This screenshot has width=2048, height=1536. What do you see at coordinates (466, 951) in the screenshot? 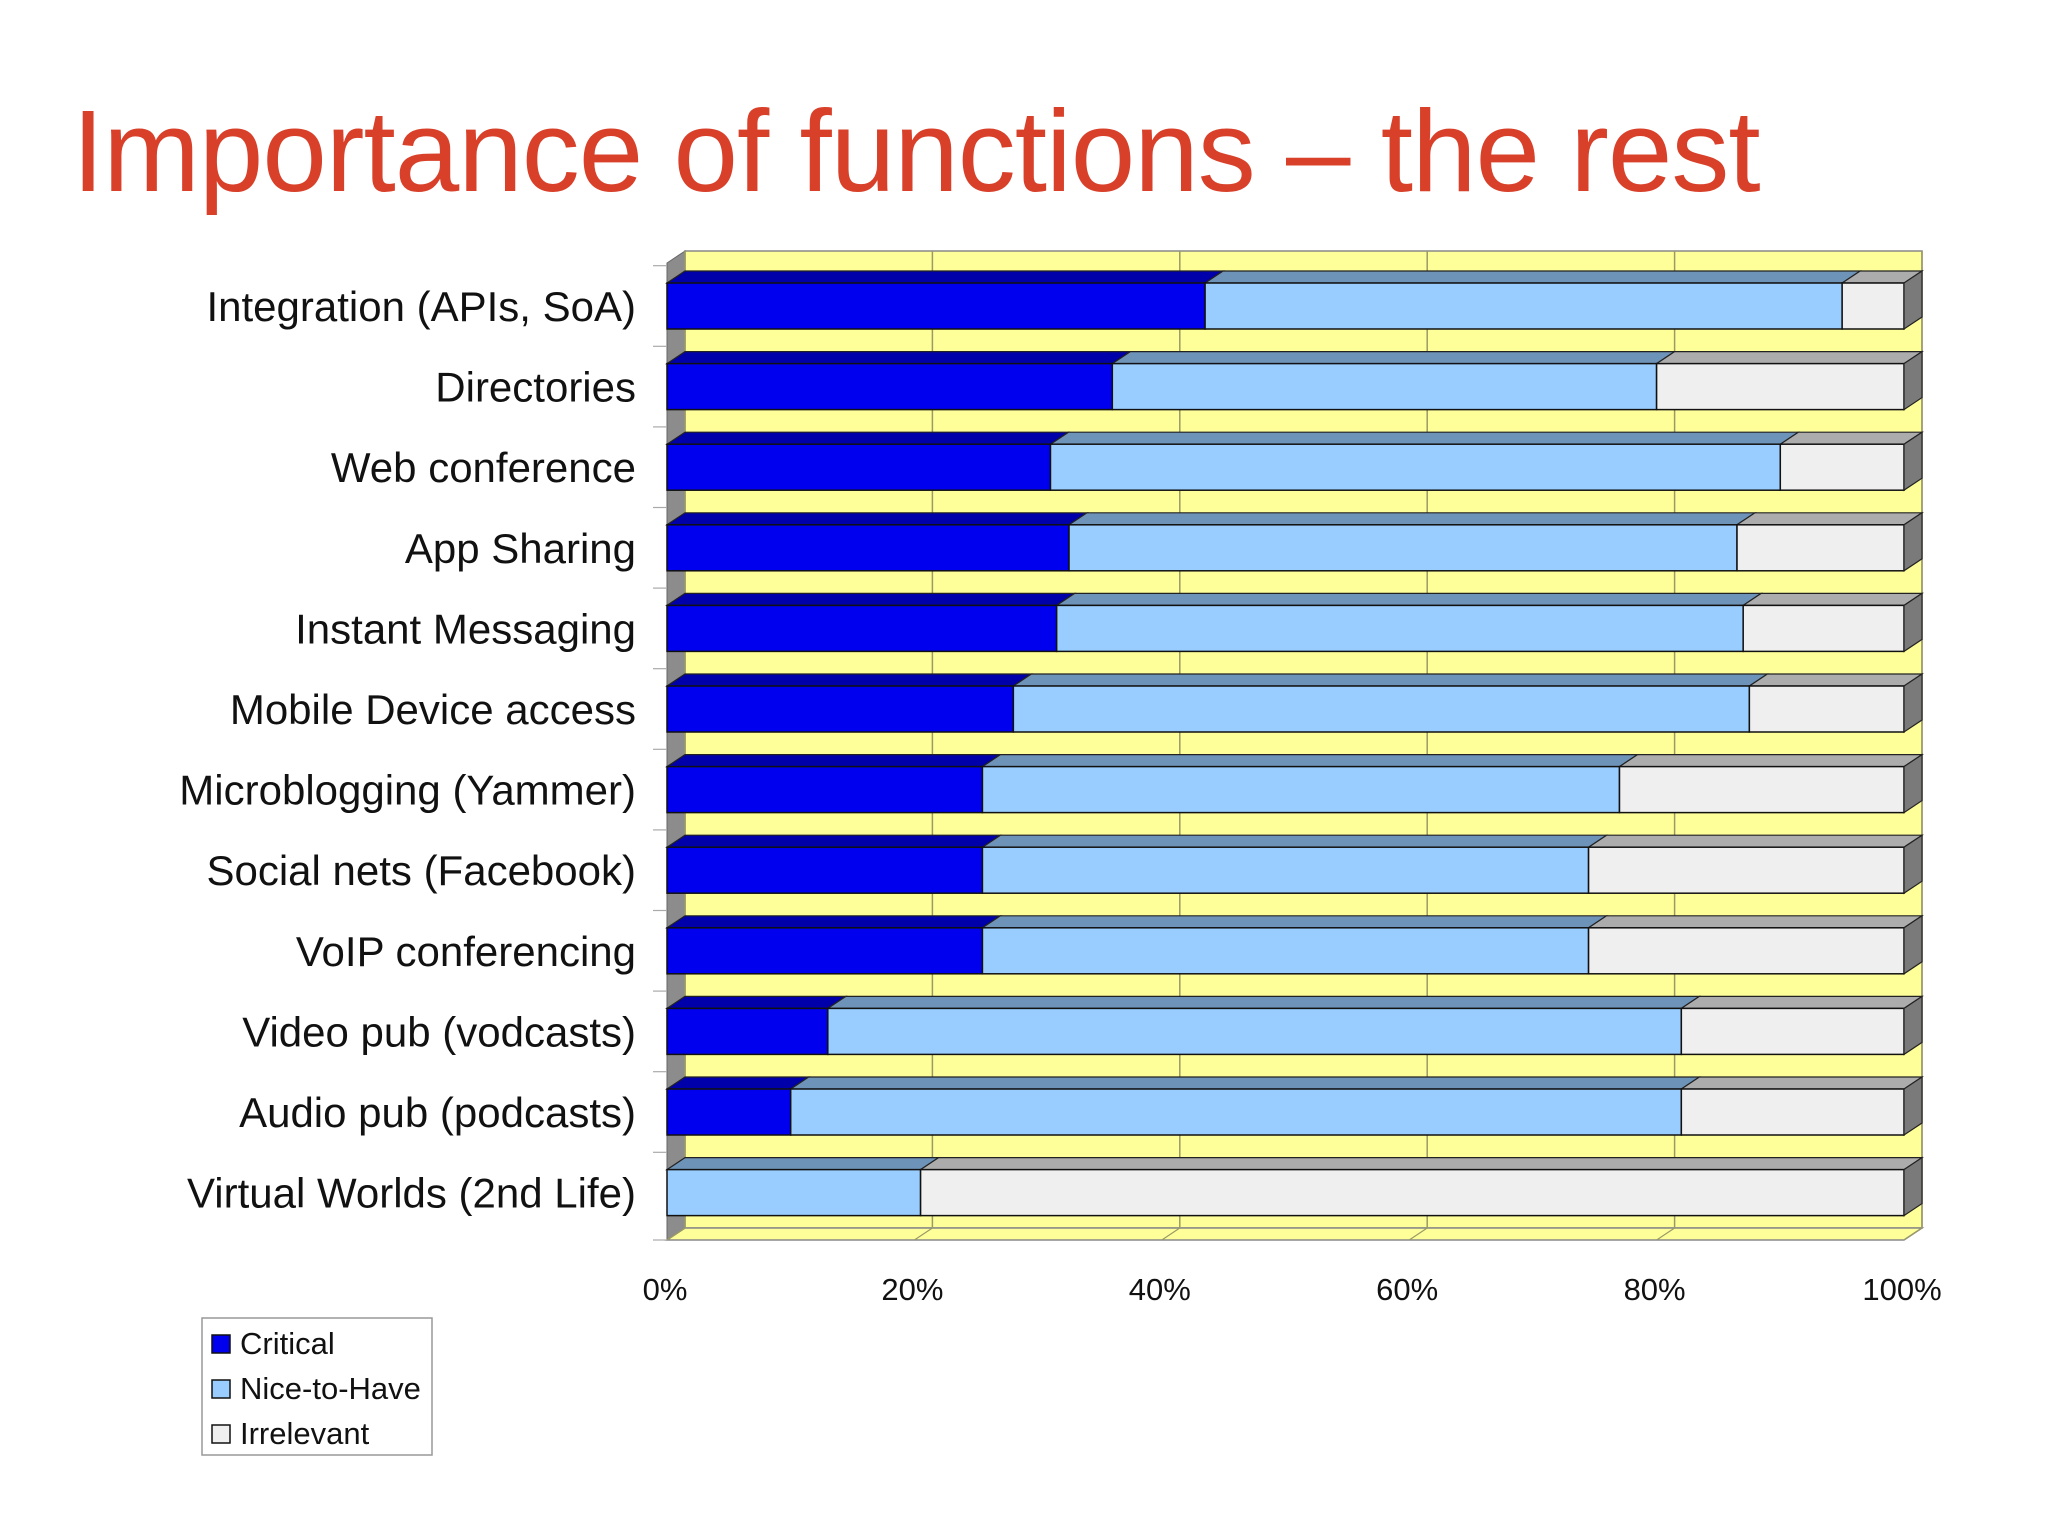
I see `category-label: VoIP conferencing` at bounding box center [466, 951].